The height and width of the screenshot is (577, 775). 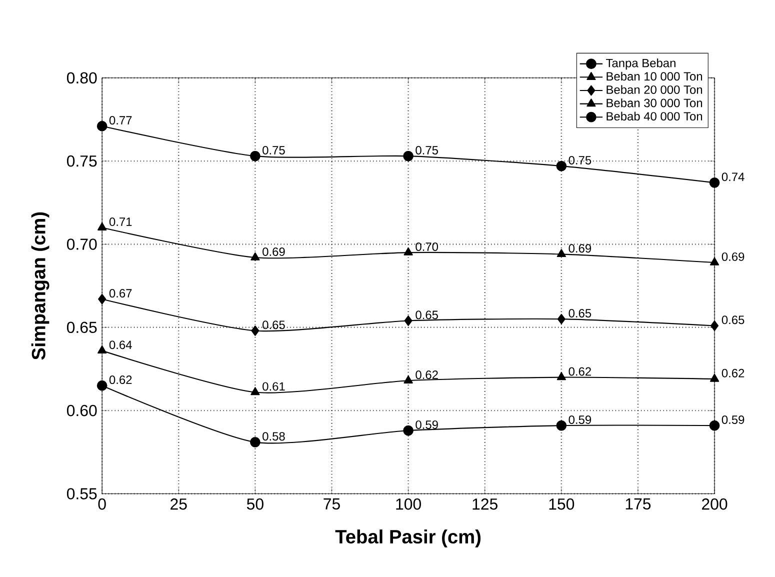 I want to click on legend-label: Bebab 40 000 Ton, so click(x=654, y=116).